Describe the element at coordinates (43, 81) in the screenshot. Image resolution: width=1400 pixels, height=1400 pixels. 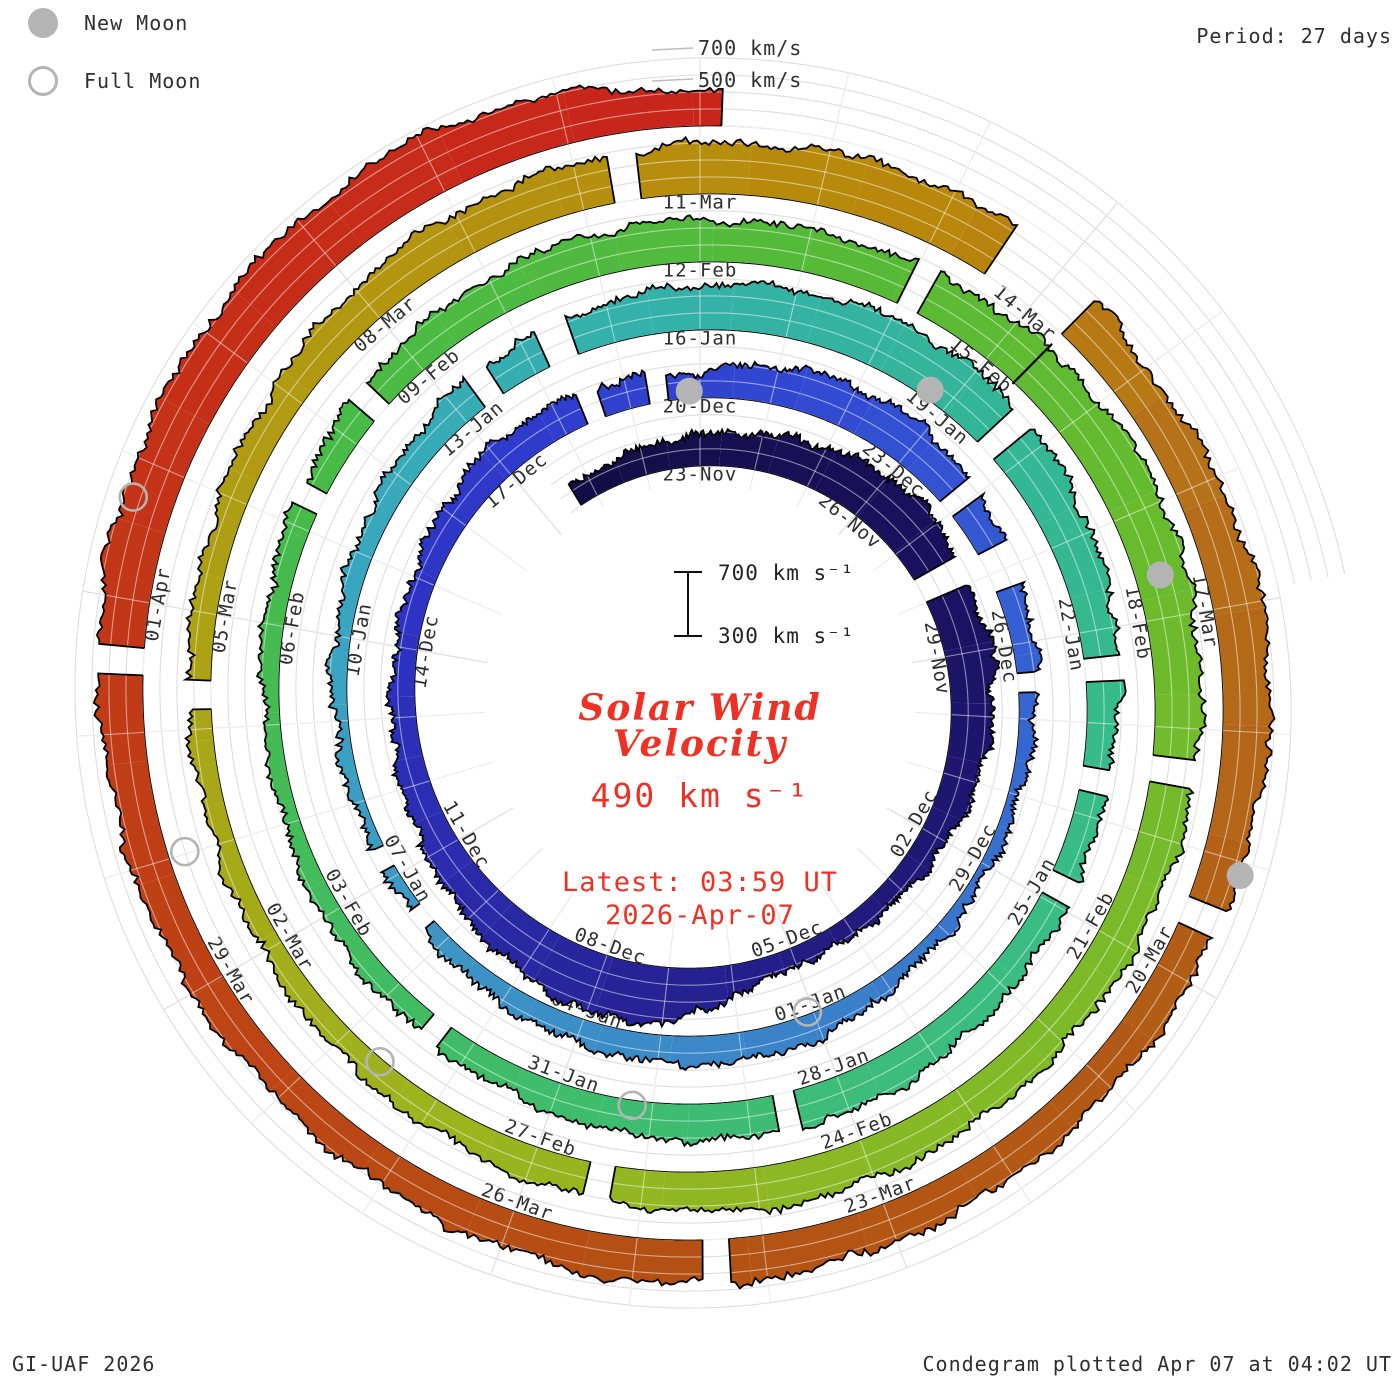
I see `full-moon-icon` at that location.